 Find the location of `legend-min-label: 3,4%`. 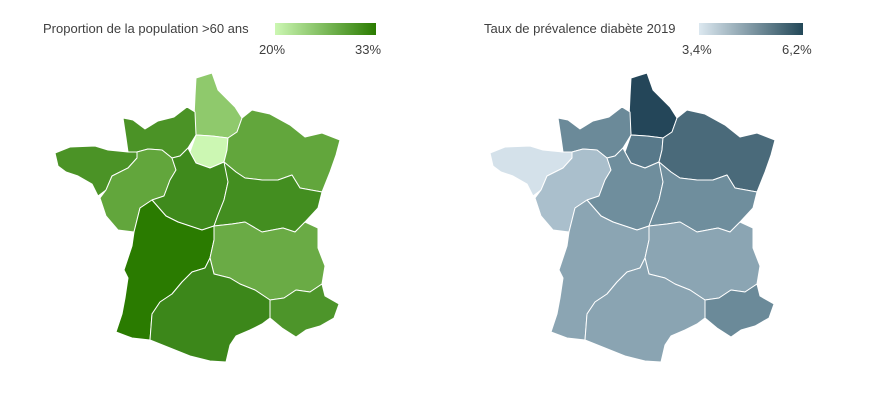

legend-min-label: 3,4% is located at coordinates (697, 49).